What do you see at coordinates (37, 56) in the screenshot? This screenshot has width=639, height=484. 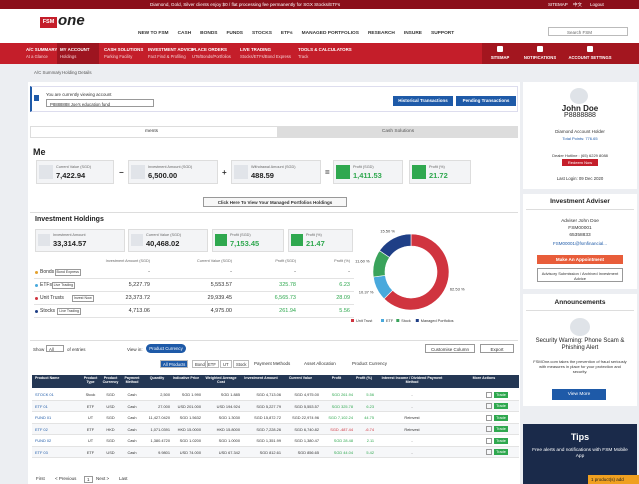 I see `subnav-sub: At a Glance` at bounding box center [37, 56].